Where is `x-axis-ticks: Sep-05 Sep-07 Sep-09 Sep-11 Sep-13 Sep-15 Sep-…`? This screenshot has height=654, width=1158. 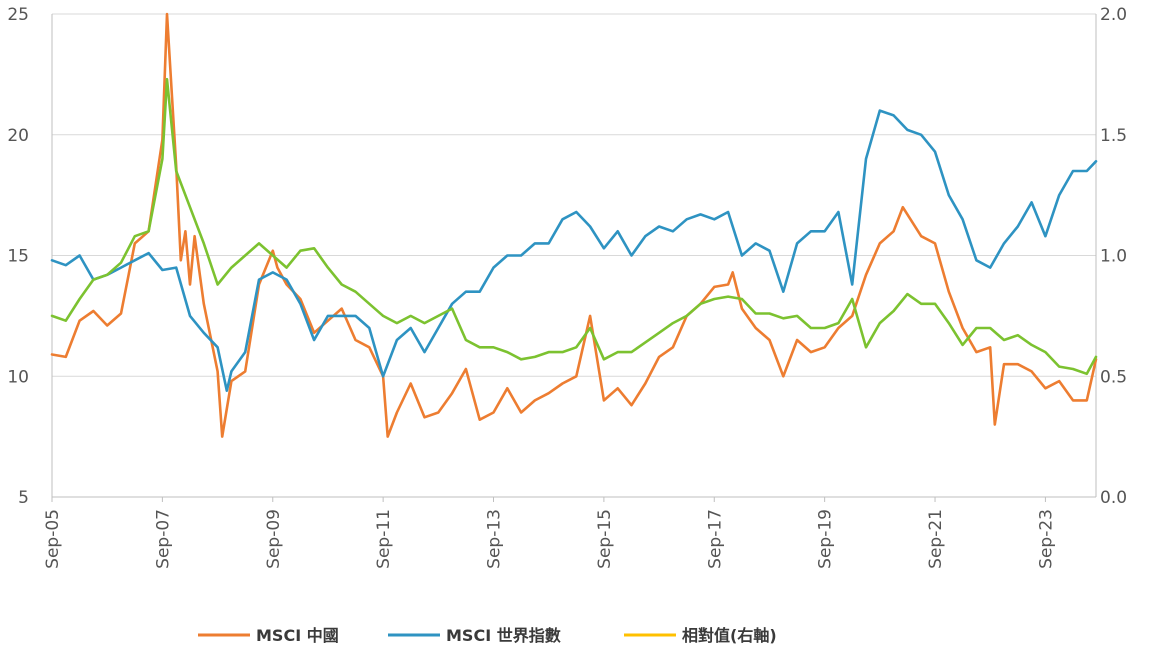 x-axis-ticks: Sep-05 Sep-07 Sep-09 Sep-11 Sep-13 Sep-15 Sep-… is located at coordinates (549, 533).